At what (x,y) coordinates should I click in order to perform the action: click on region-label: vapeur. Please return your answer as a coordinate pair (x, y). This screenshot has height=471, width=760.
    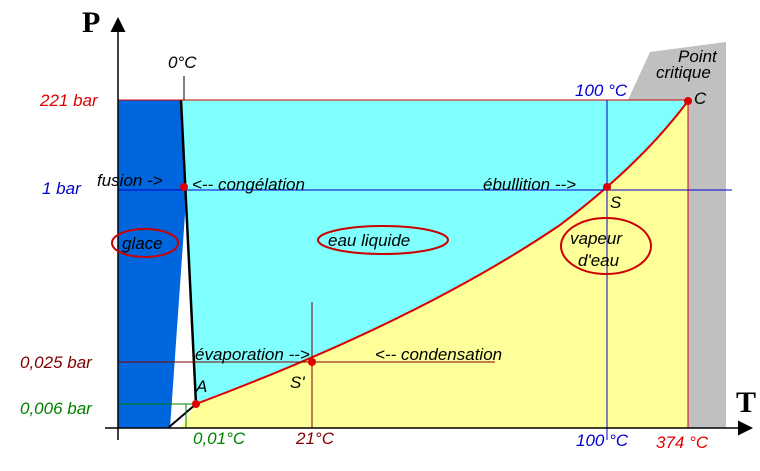
    Looking at the image, I should click on (596, 238).